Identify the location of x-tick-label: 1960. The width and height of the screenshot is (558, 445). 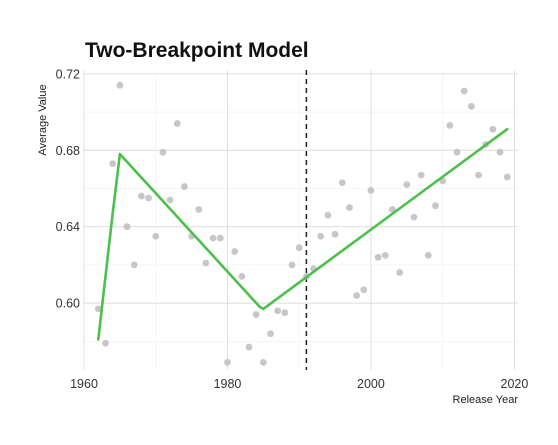
(84, 384).